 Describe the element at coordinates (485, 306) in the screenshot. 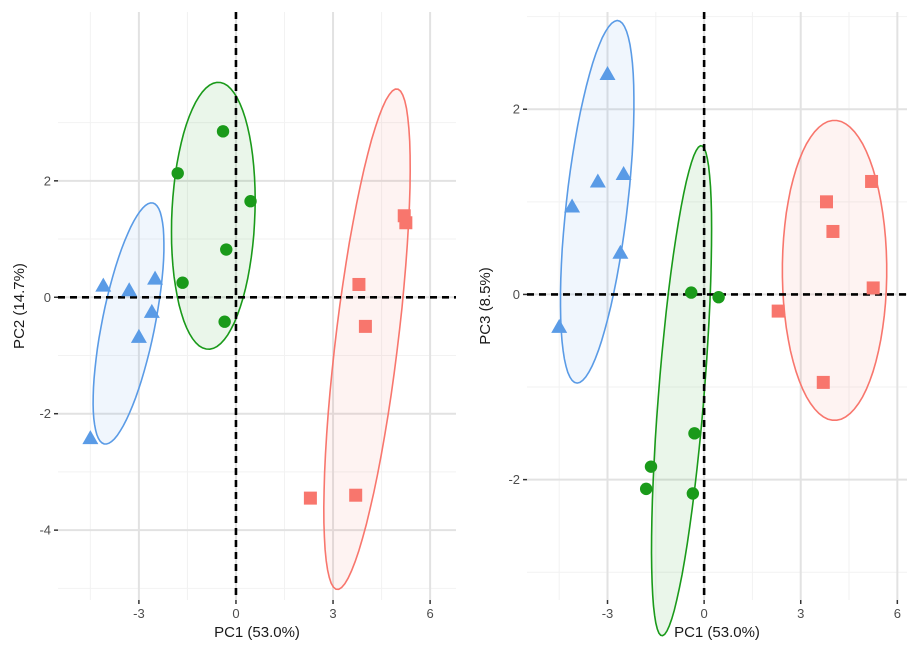

I see `y-axis-title: PC3 (8.5%)` at that location.